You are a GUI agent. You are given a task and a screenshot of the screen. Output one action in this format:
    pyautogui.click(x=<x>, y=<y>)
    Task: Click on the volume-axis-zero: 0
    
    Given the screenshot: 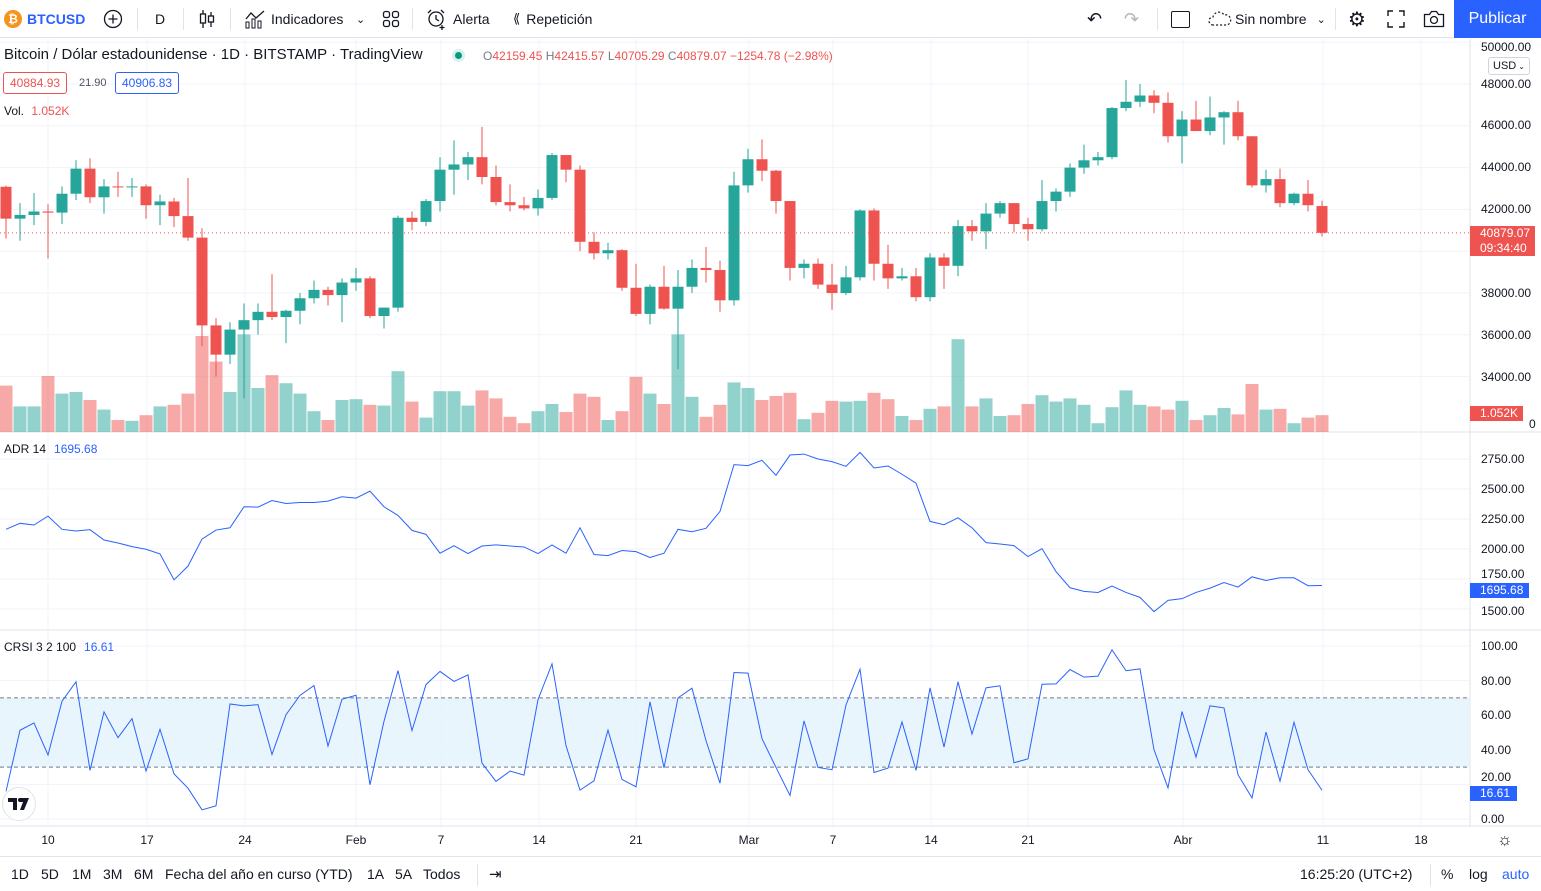 What is the action you would take?
    pyautogui.click(x=1532, y=424)
    